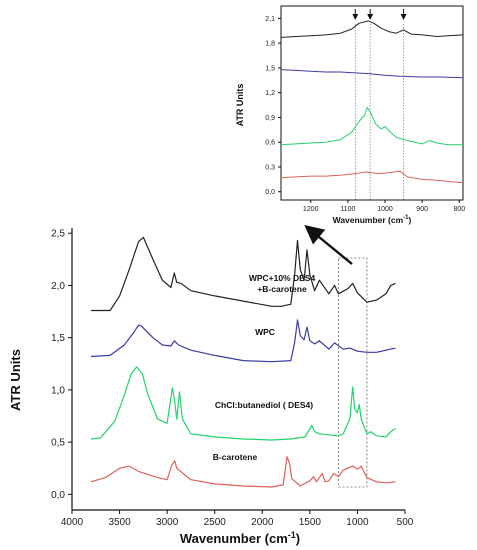 This screenshot has width=477, height=550. I want to click on main-x-axis-title-text: Wavenumber (cm, so click(234, 538).